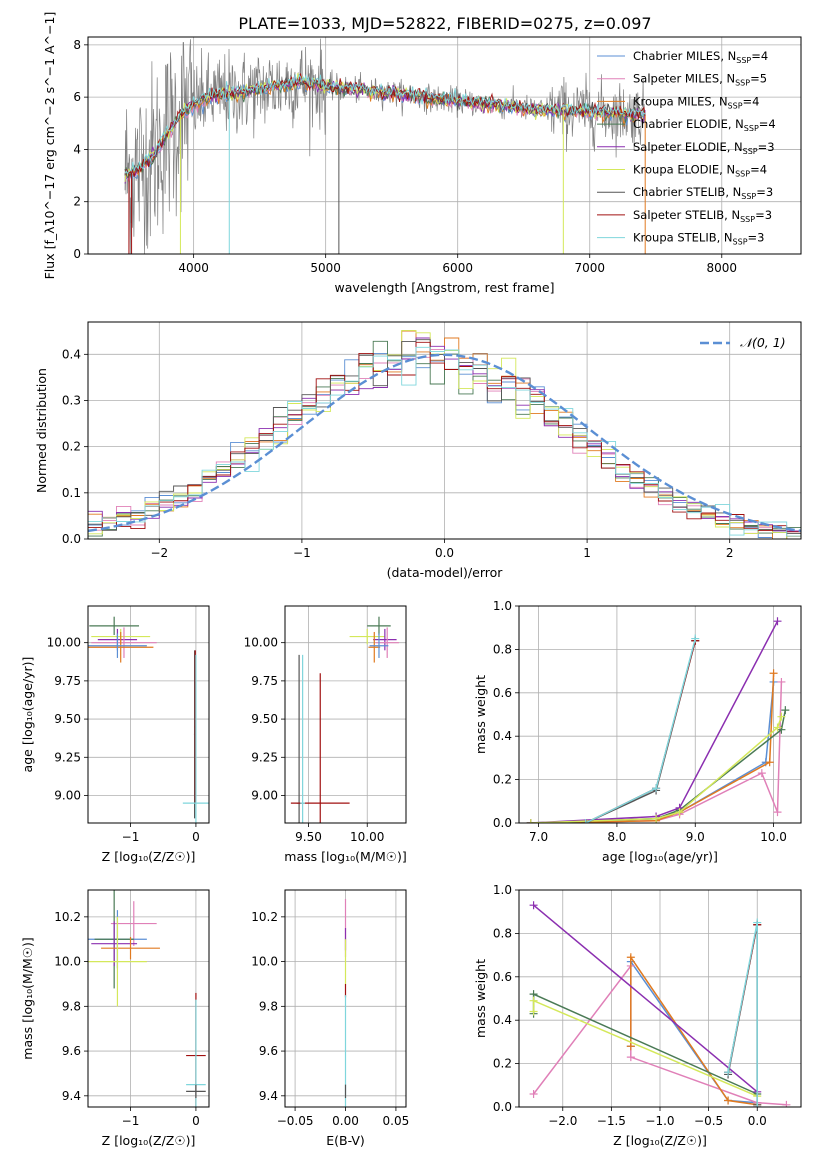 Image resolution: width=819 pixels, height=1170 pixels. I want to click on x-tick-label: −2.0, so click(562, 1121).